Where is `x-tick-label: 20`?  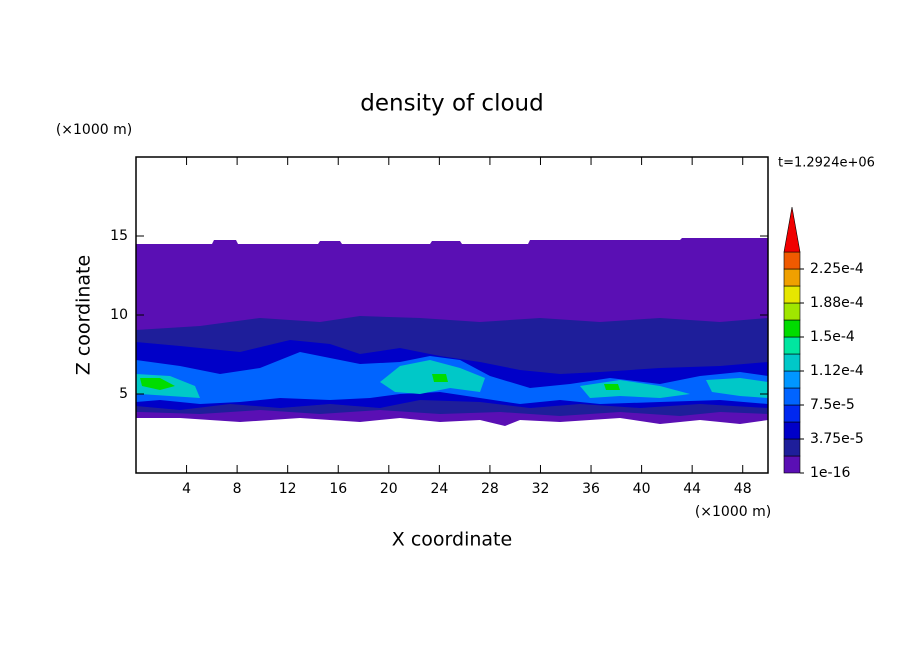
x-tick-label: 20 is located at coordinates (389, 489).